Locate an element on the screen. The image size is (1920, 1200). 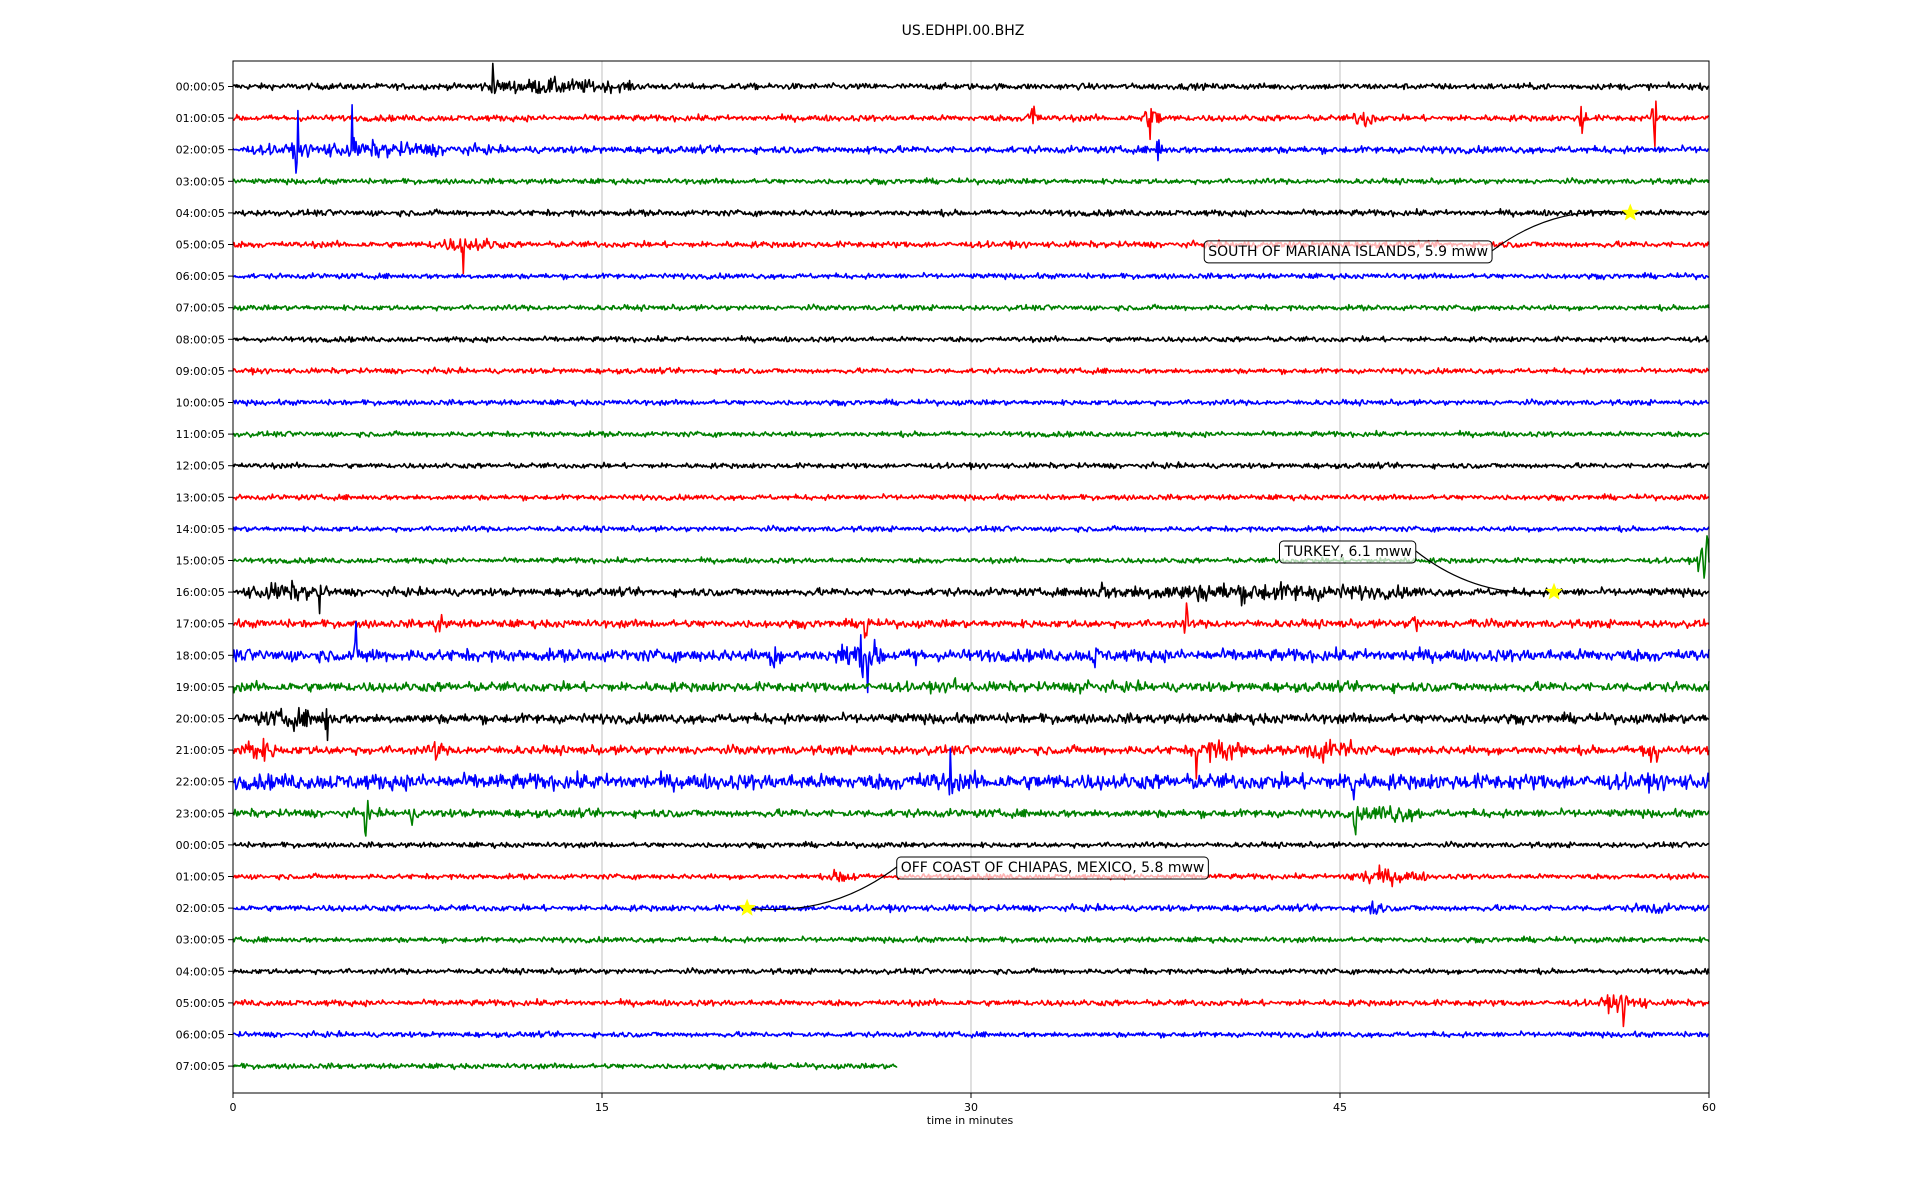
y-tick-label: 20:00:05 is located at coordinates (200, 719).